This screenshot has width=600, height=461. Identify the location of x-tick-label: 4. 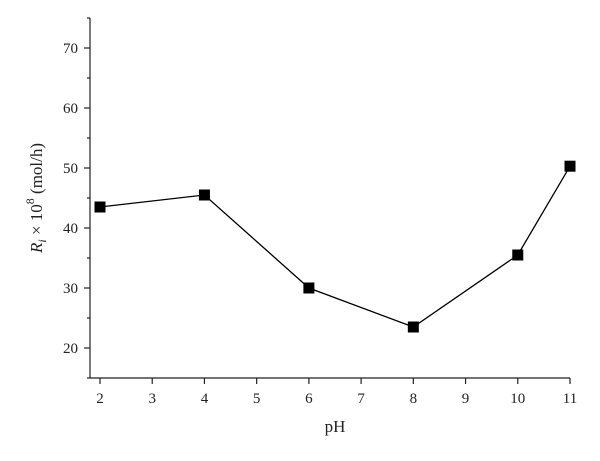
(205, 399).